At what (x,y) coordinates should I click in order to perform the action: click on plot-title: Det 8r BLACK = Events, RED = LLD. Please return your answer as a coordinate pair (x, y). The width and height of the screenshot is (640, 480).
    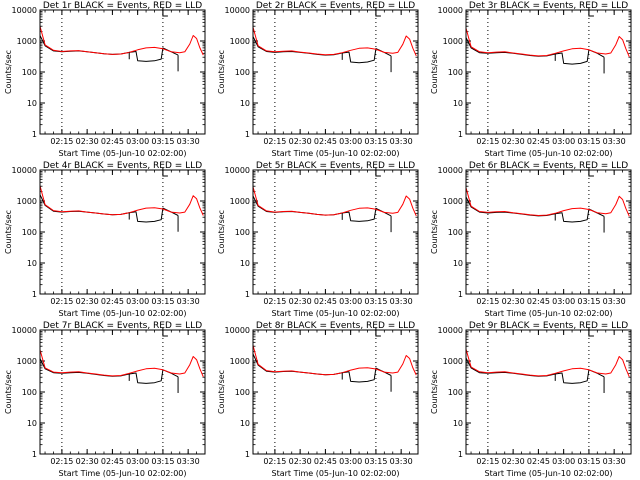
    Looking at the image, I should click on (335, 326).